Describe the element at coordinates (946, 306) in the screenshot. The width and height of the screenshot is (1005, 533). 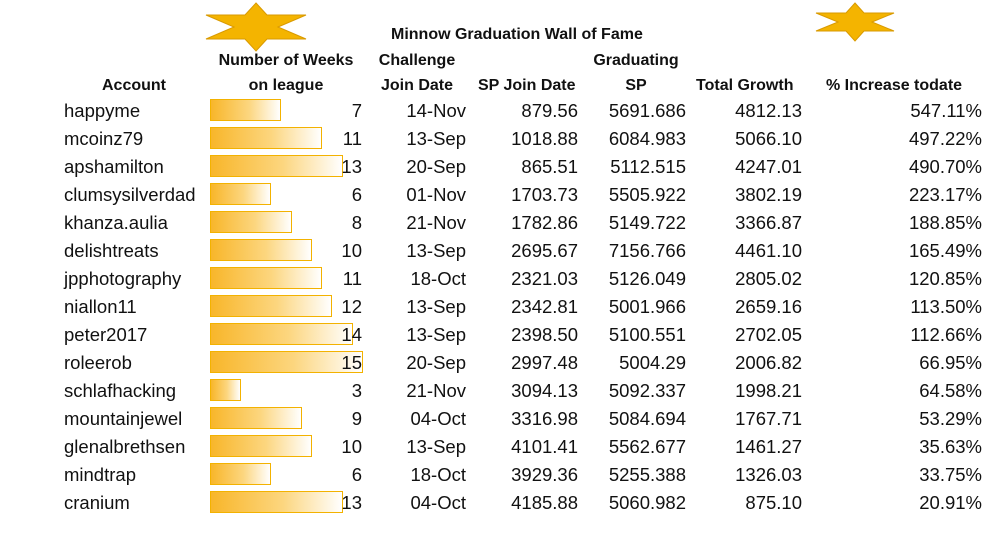
I see `pct-increase-cell: 113.50%` at that location.